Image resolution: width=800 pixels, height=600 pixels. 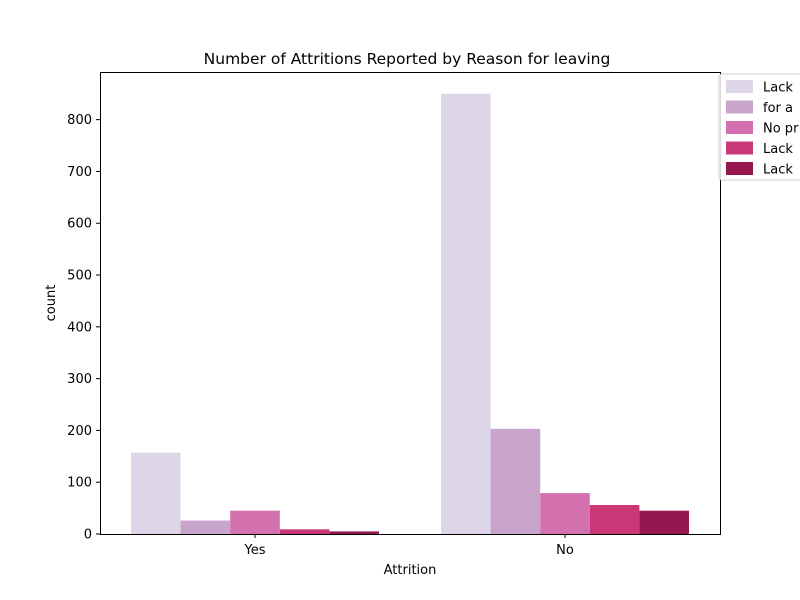 I want to click on bar-3-yes, so click(x=255, y=522).